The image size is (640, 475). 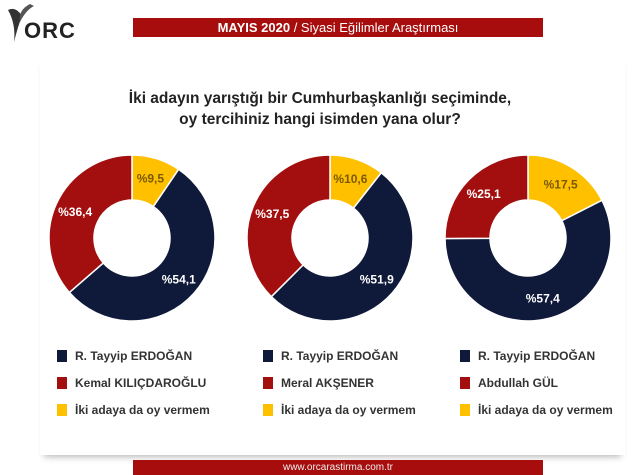 I want to click on data-label: %17,5, so click(x=561, y=185).